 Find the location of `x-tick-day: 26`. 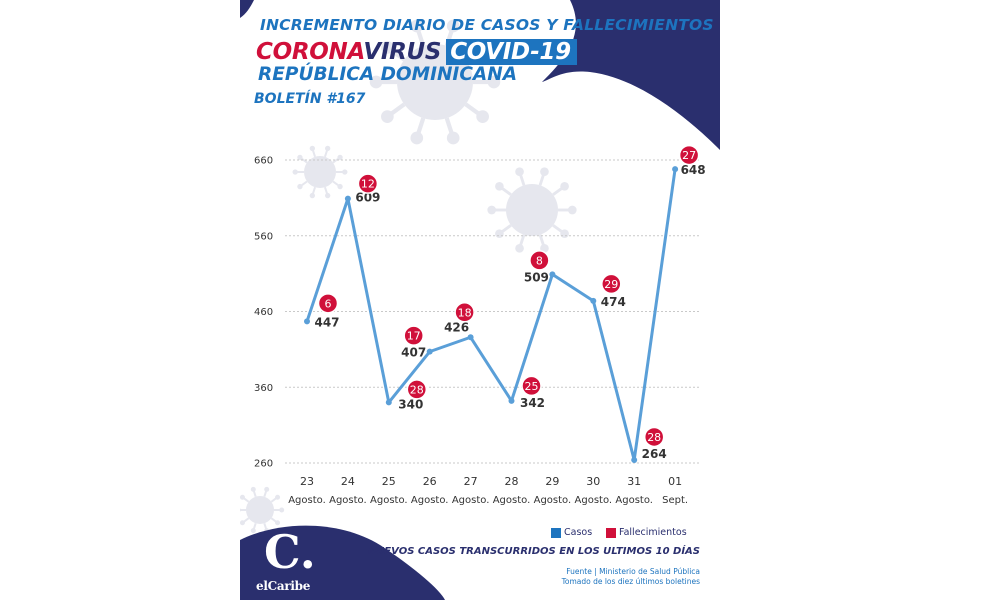

x-tick-day: 26 is located at coordinates (430, 481).